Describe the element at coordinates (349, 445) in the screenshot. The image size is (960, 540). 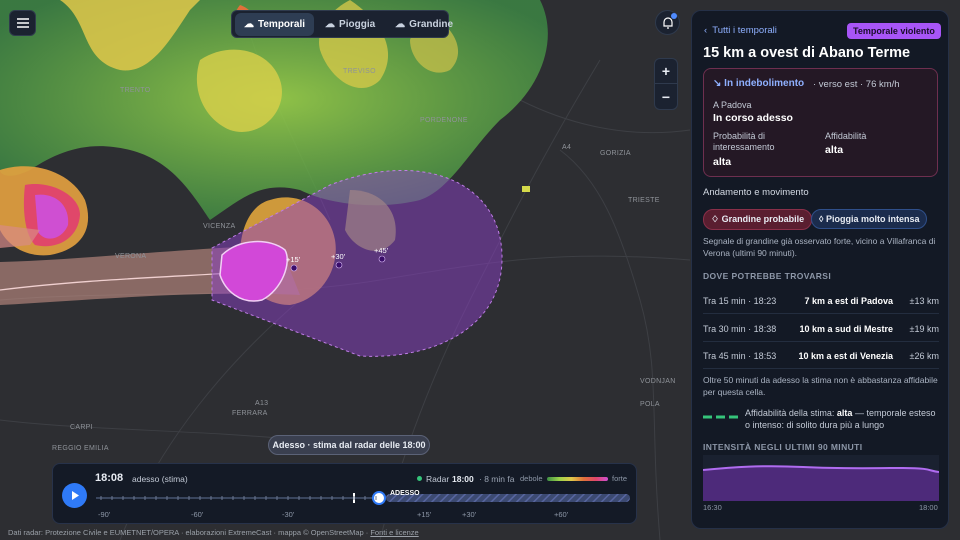
I see `time-caption: Adesso · stima dal radar delle 18:00` at that location.